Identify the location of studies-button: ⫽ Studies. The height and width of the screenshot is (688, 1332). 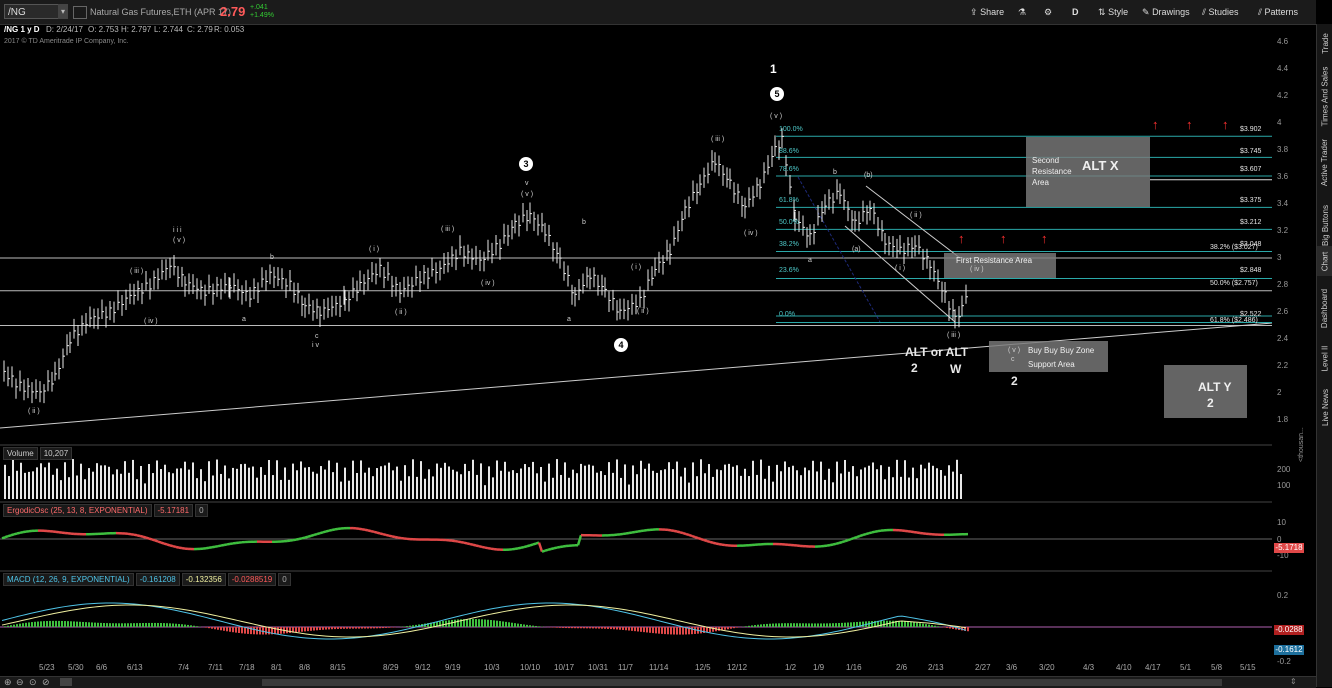
(1220, 12).